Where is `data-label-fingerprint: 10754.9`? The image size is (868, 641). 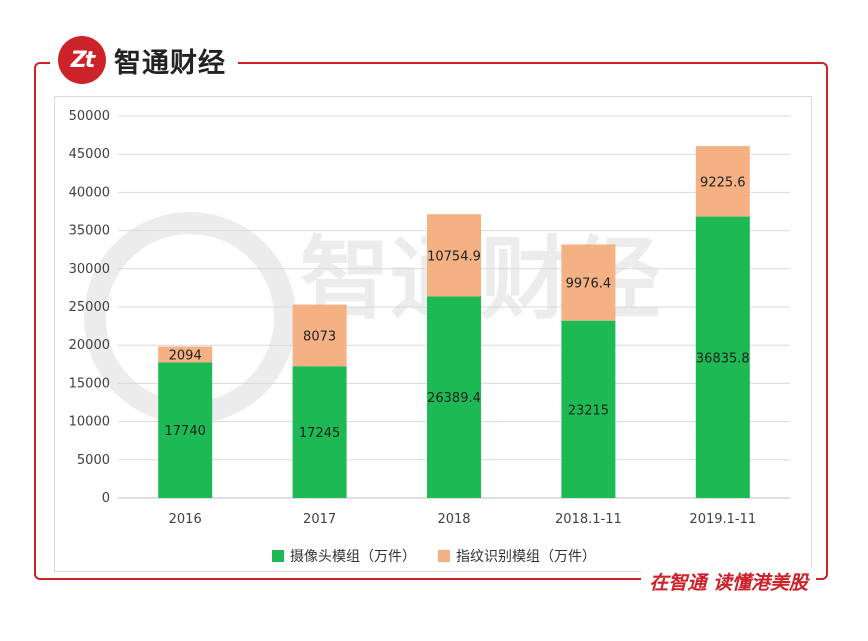
data-label-fingerprint: 10754.9 is located at coordinates (454, 256).